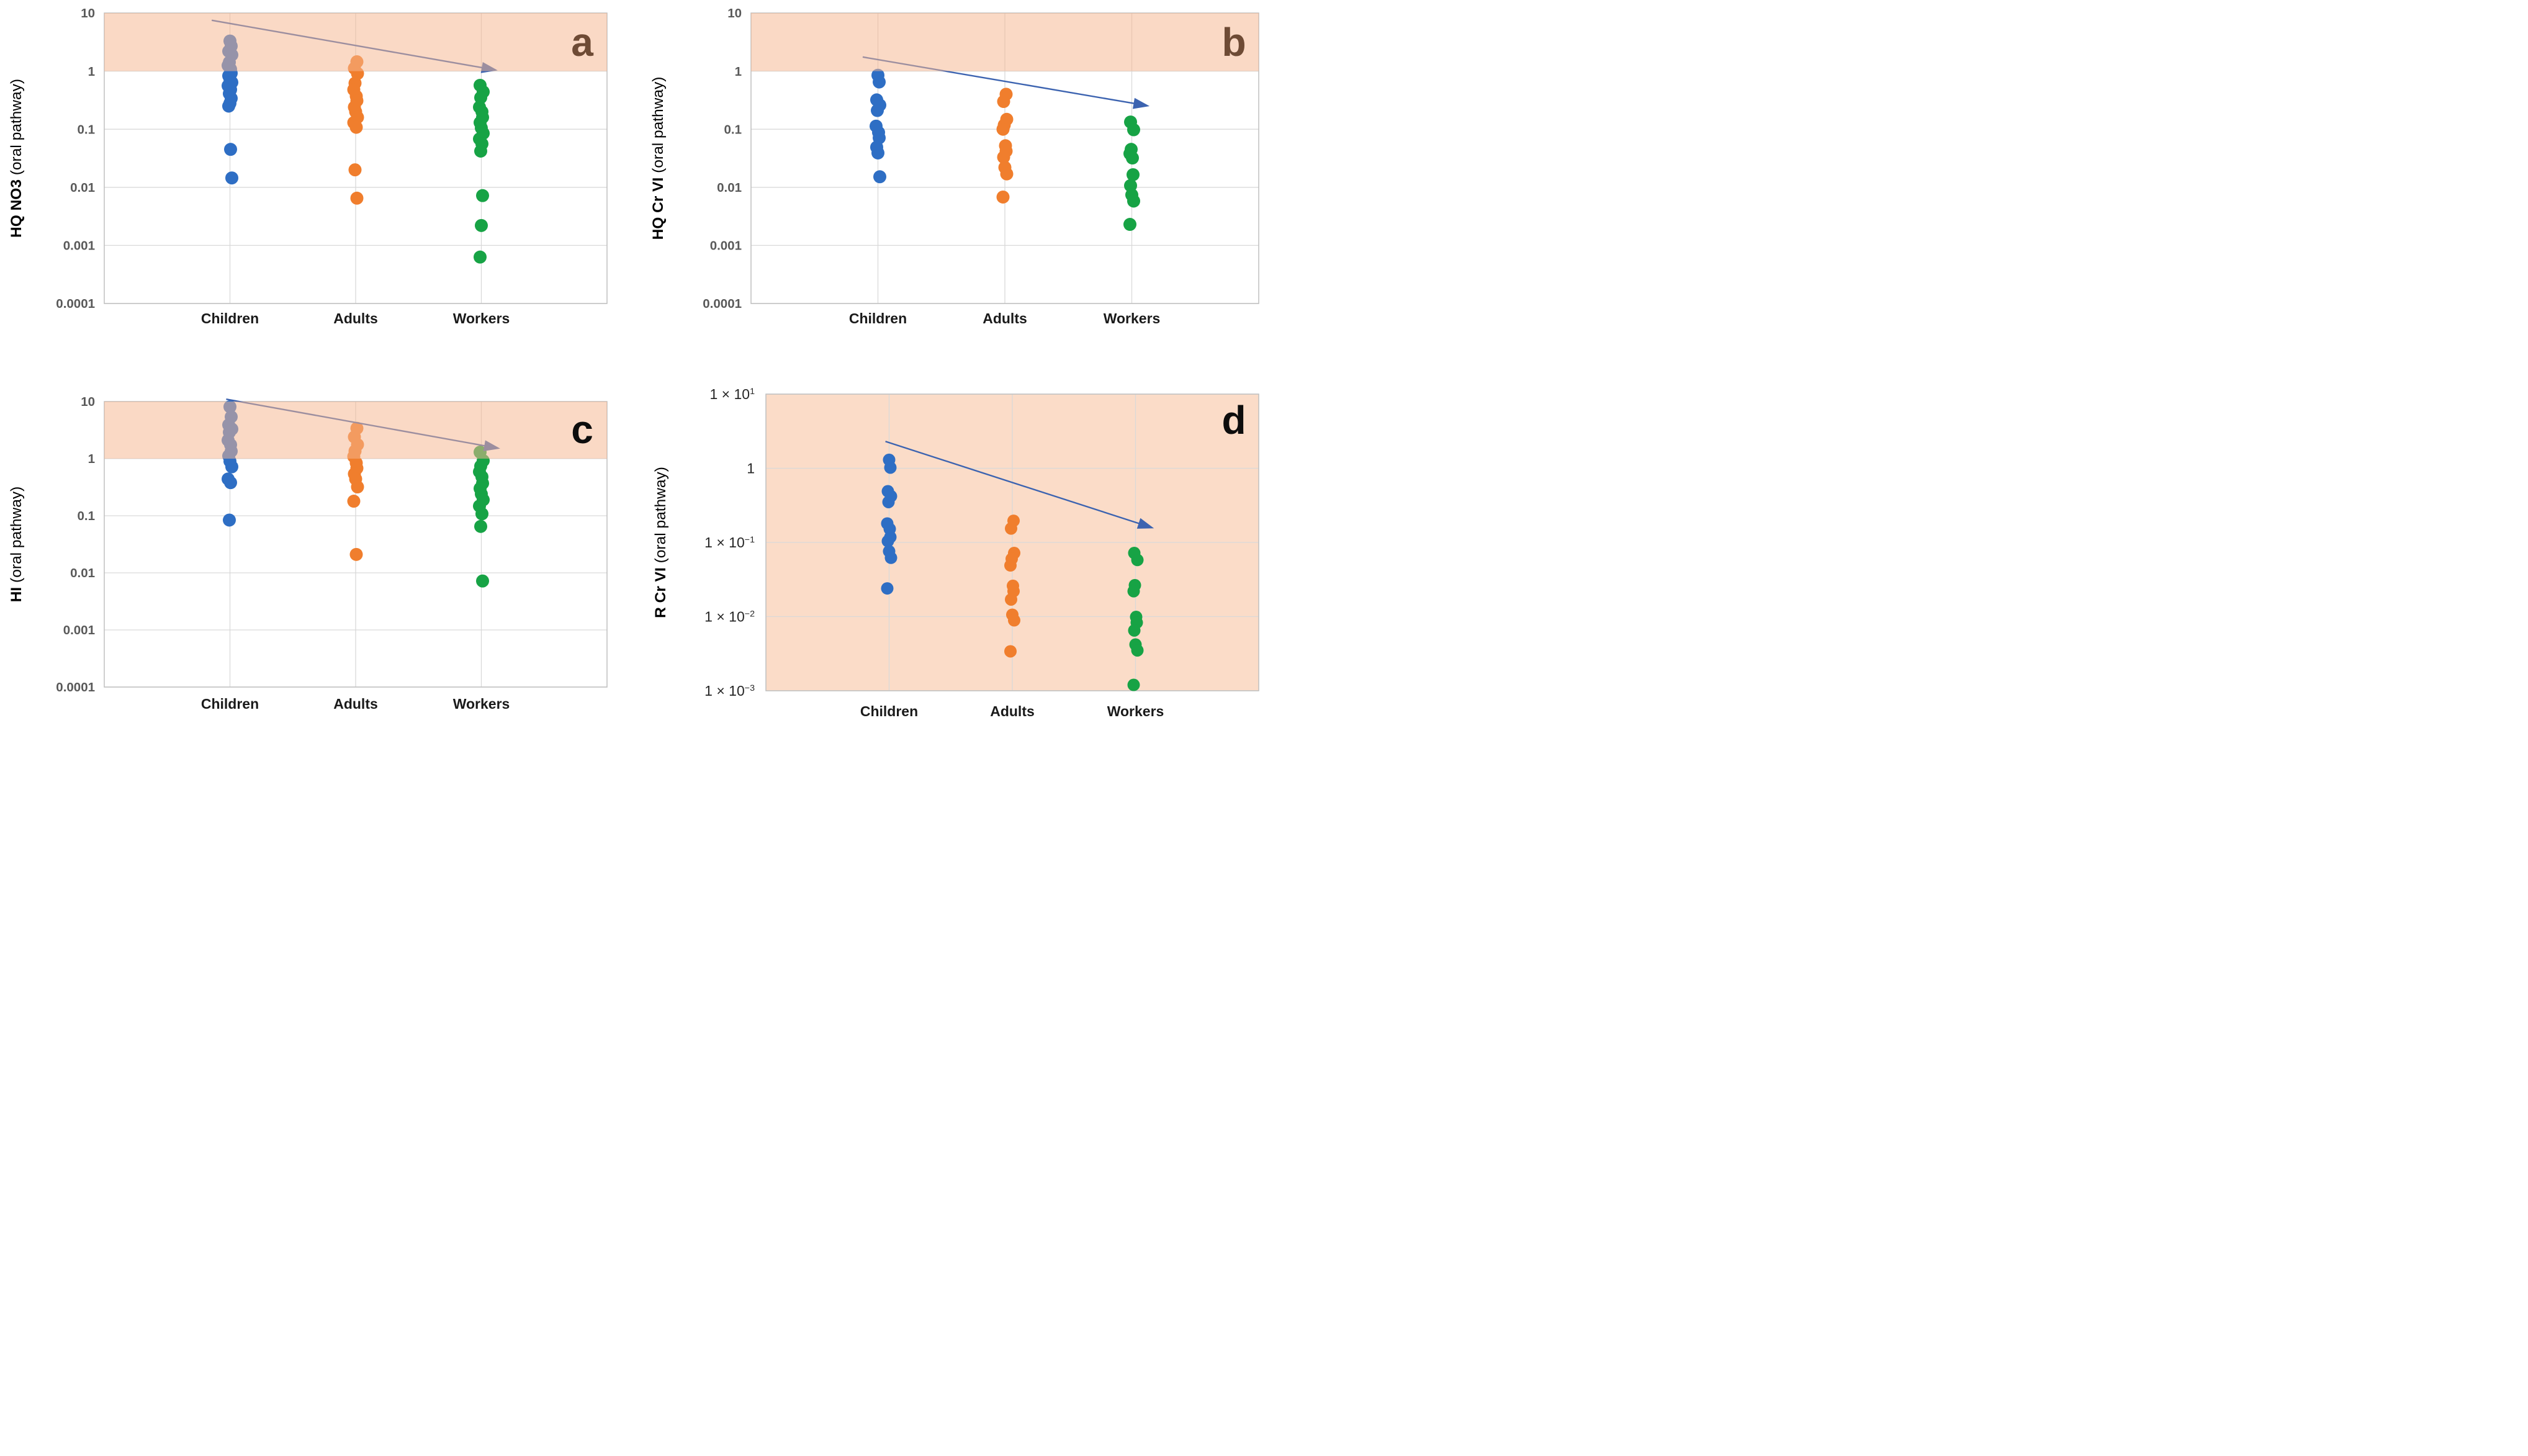 The height and width of the screenshot is (1456, 2528). Describe the element at coordinates (658, 158) in the screenshot. I see `y-axis-title: HQ Cr VI (oral pathway)` at that location.